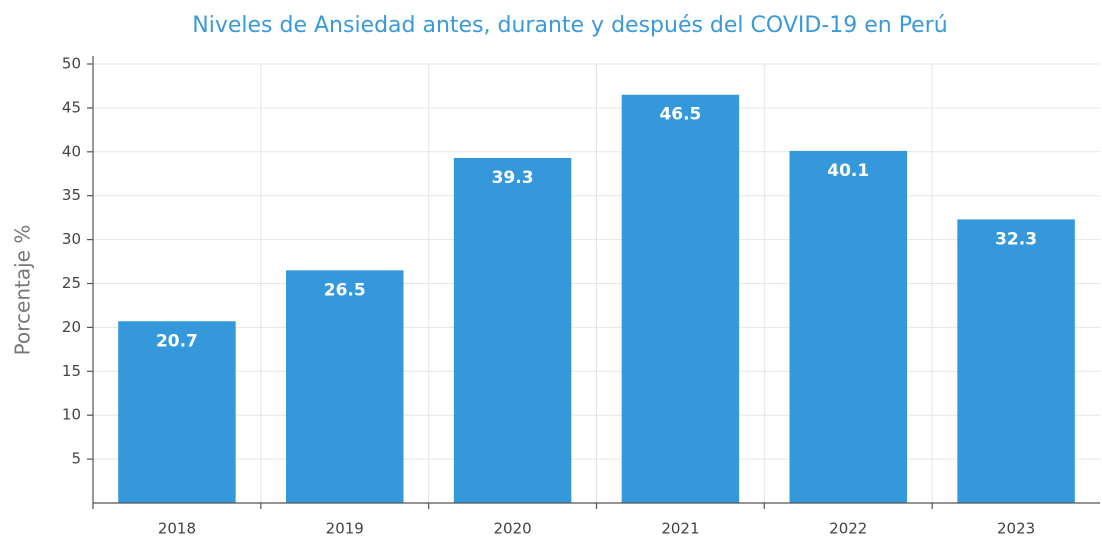 The image size is (1102, 540). I want to click on data-label: 20.7, so click(177, 341).